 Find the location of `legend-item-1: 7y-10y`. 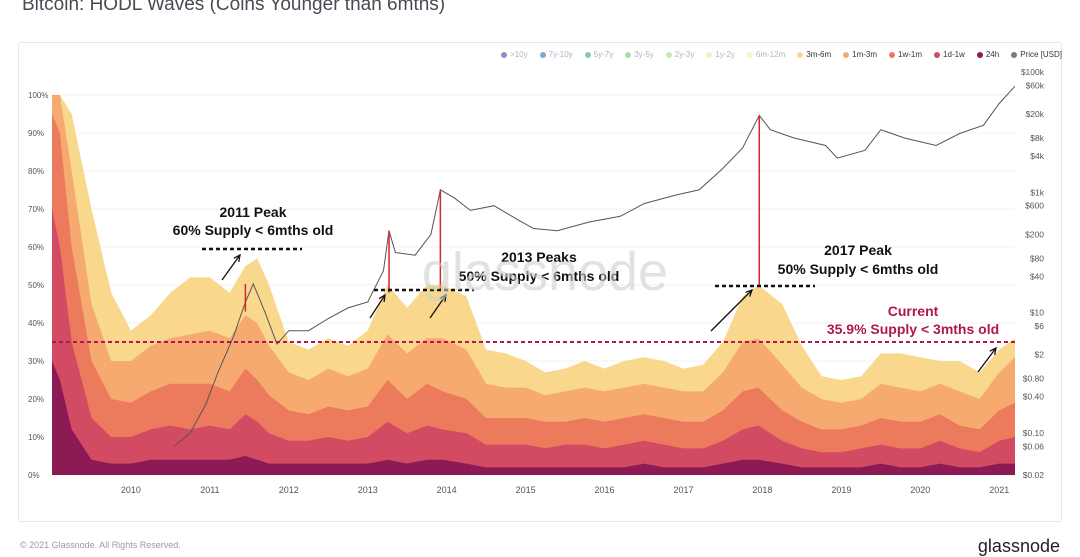

legend-item-1: 7y-10y is located at coordinates (556, 54).